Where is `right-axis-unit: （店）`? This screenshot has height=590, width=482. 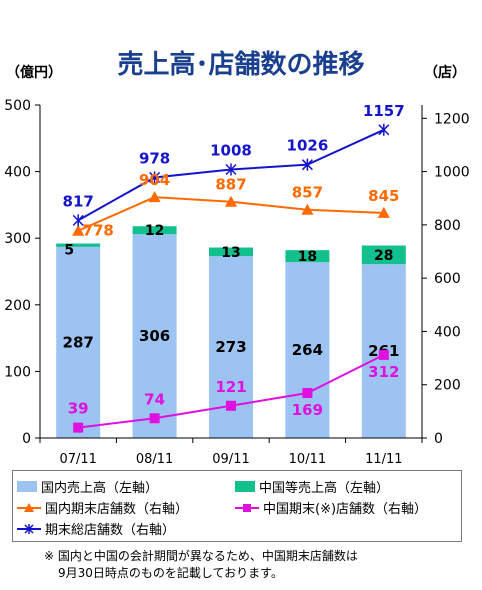 right-axis-unit: （店） is located at coordinates (445, 73).